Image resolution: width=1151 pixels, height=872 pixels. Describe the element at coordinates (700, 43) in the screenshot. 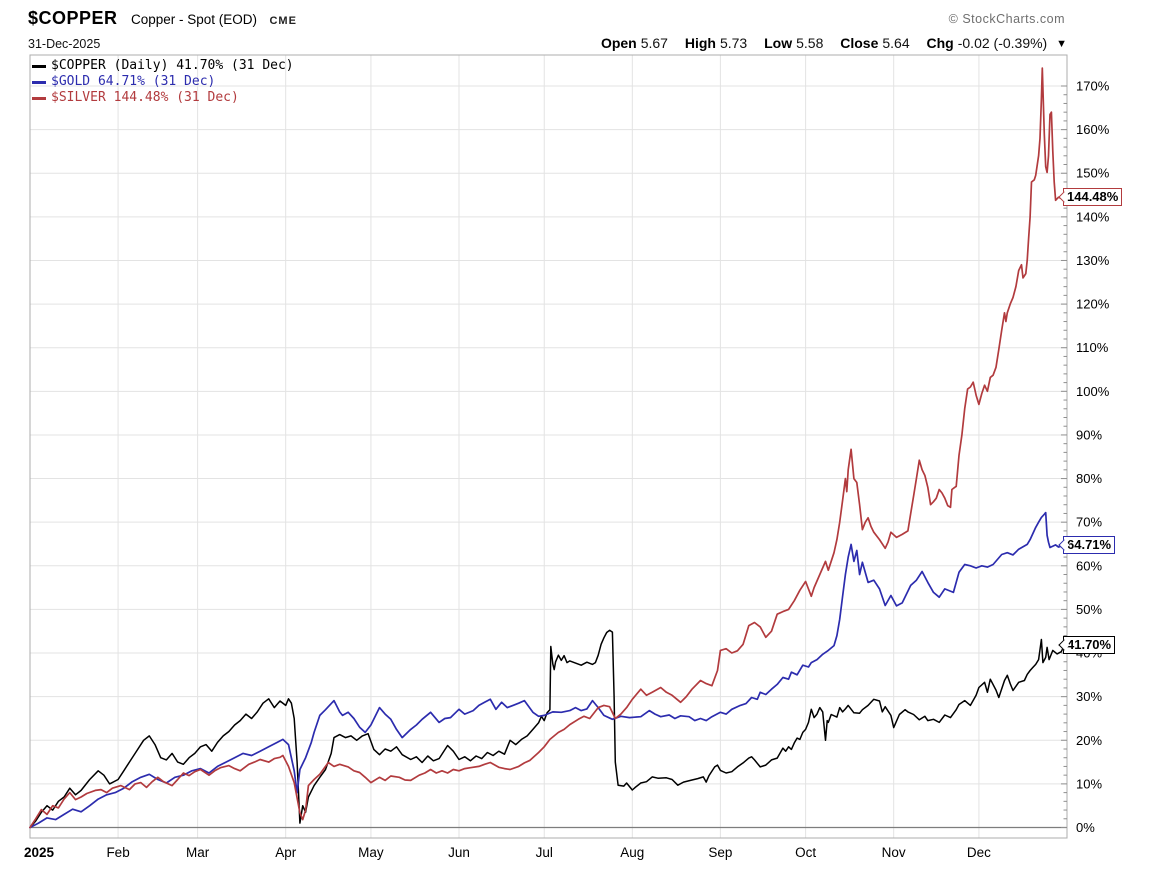

I see `high-label: High` at that location.